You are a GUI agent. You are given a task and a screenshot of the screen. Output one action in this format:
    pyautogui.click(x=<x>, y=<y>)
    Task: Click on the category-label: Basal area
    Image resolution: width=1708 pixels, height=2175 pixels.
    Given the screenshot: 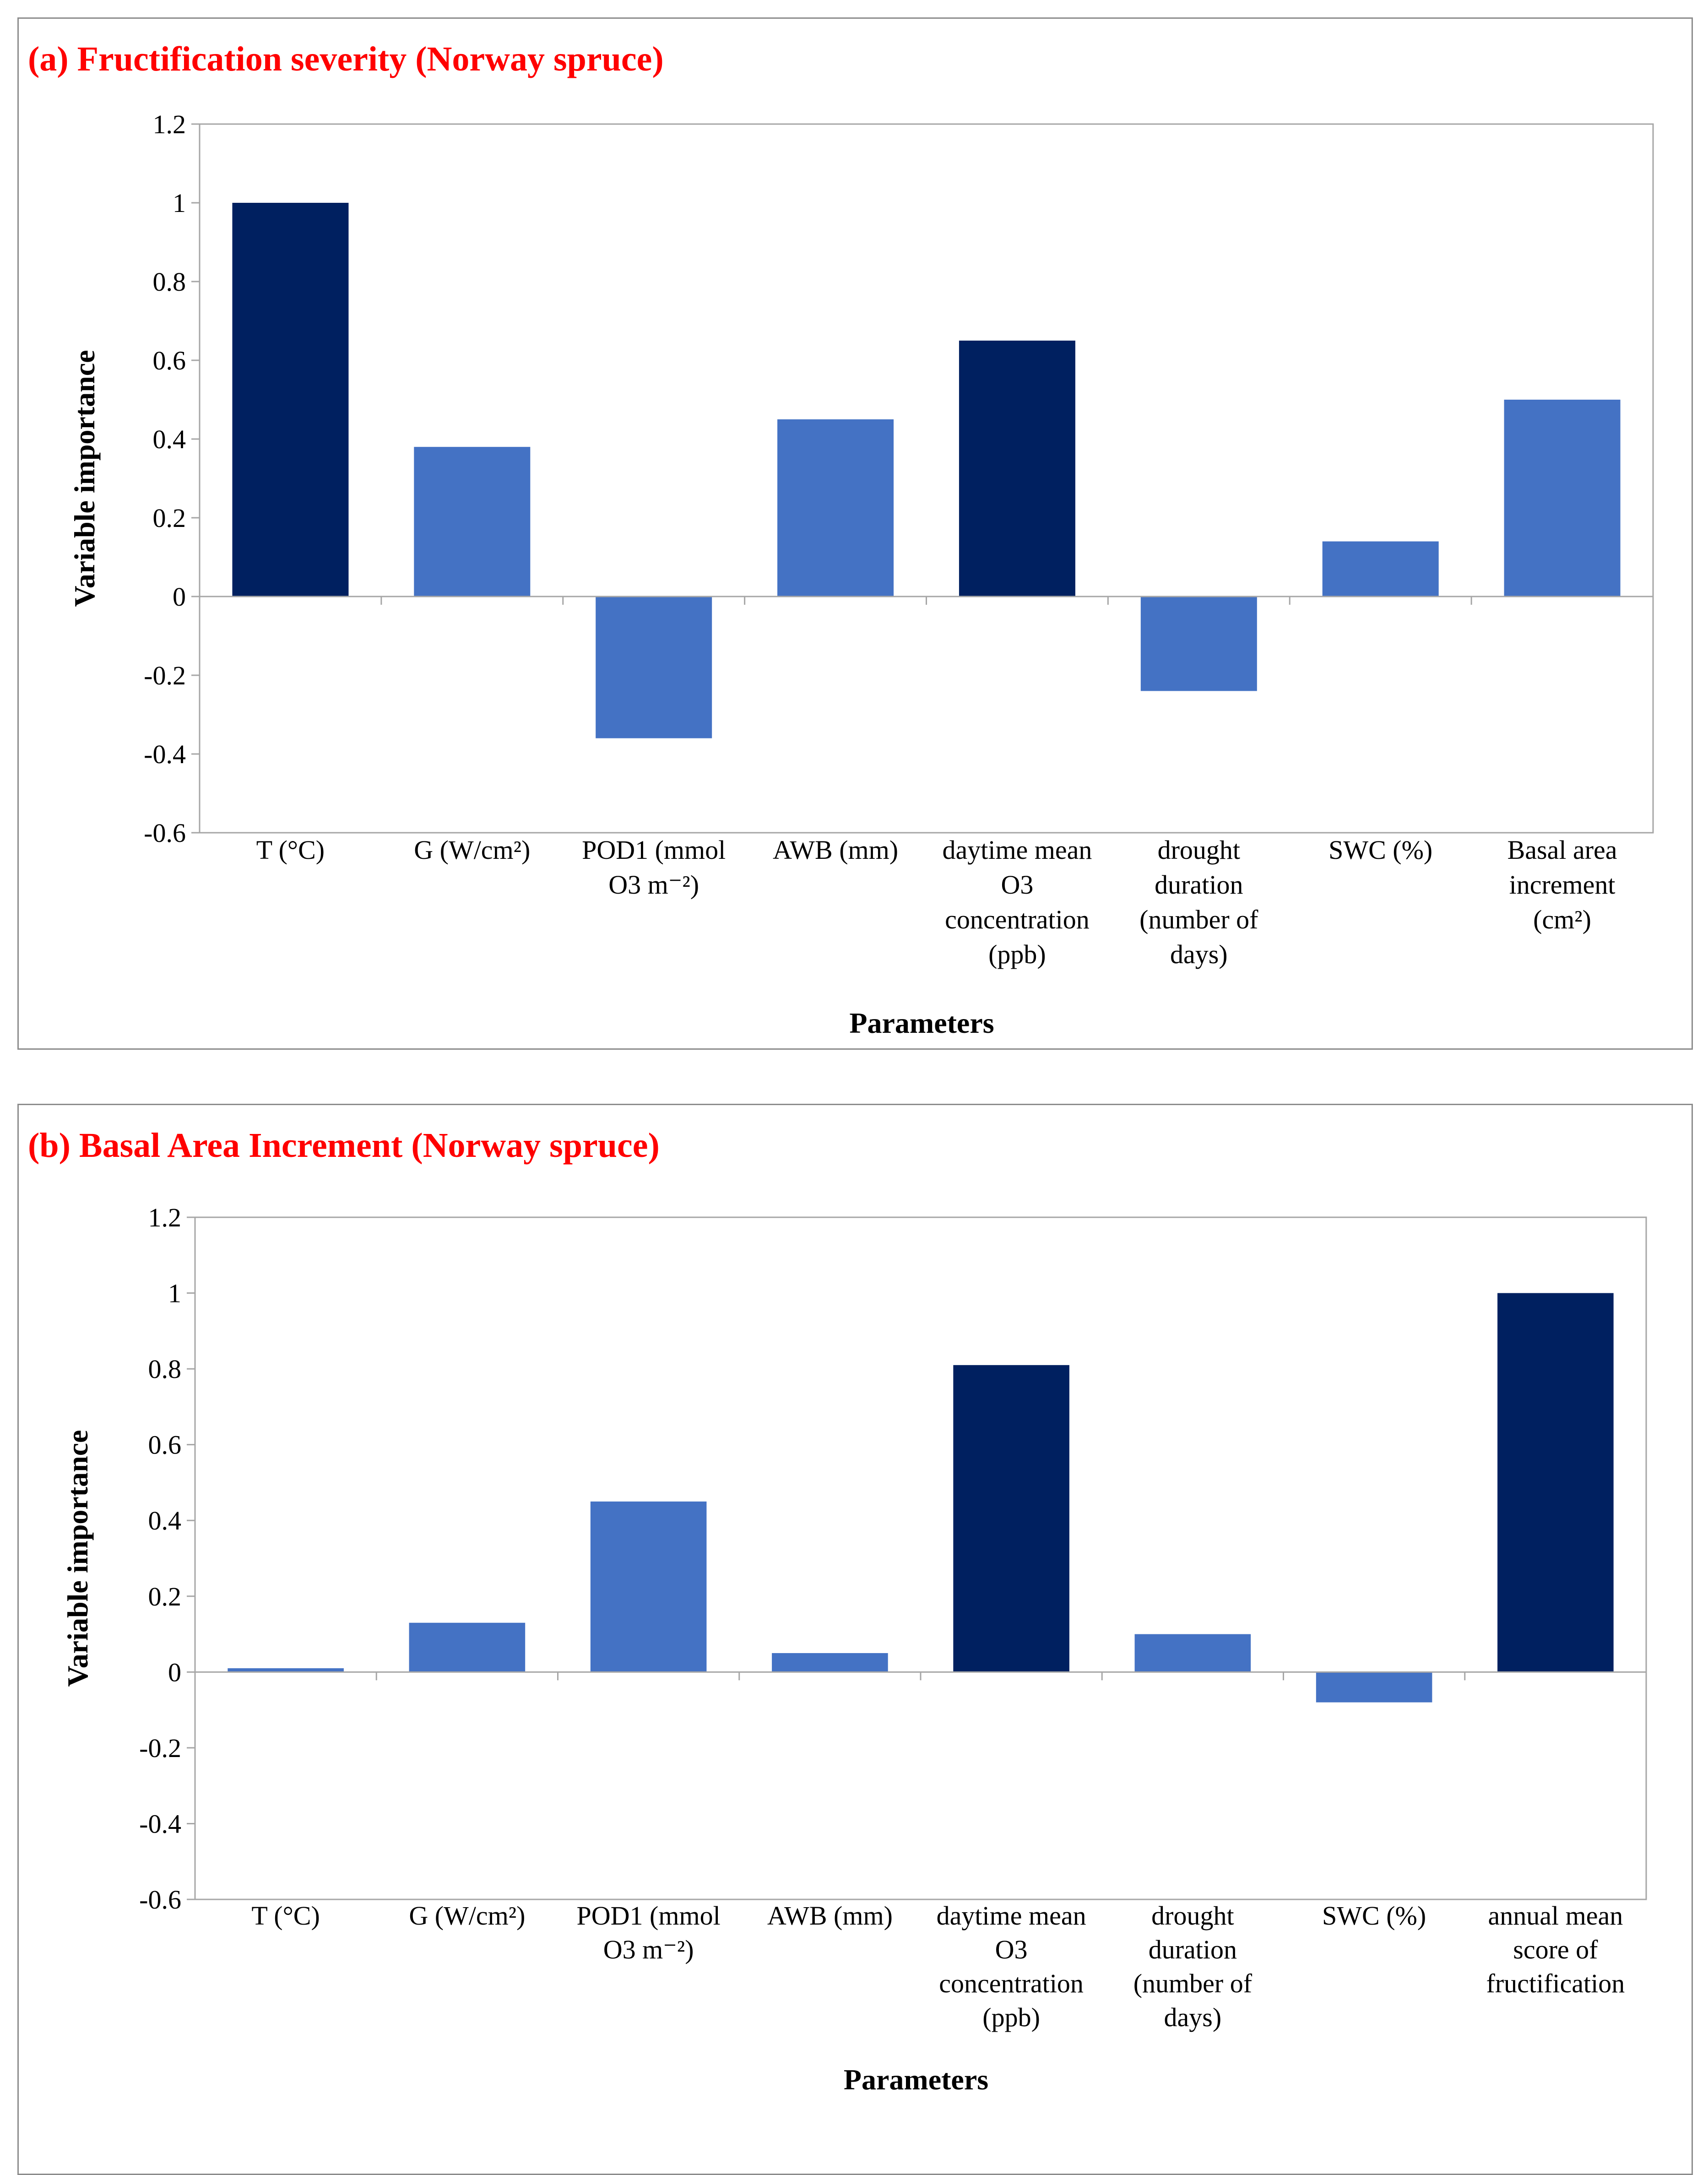 What is the action you would take?
    pyautogui.click(x=1562, y=850)
    